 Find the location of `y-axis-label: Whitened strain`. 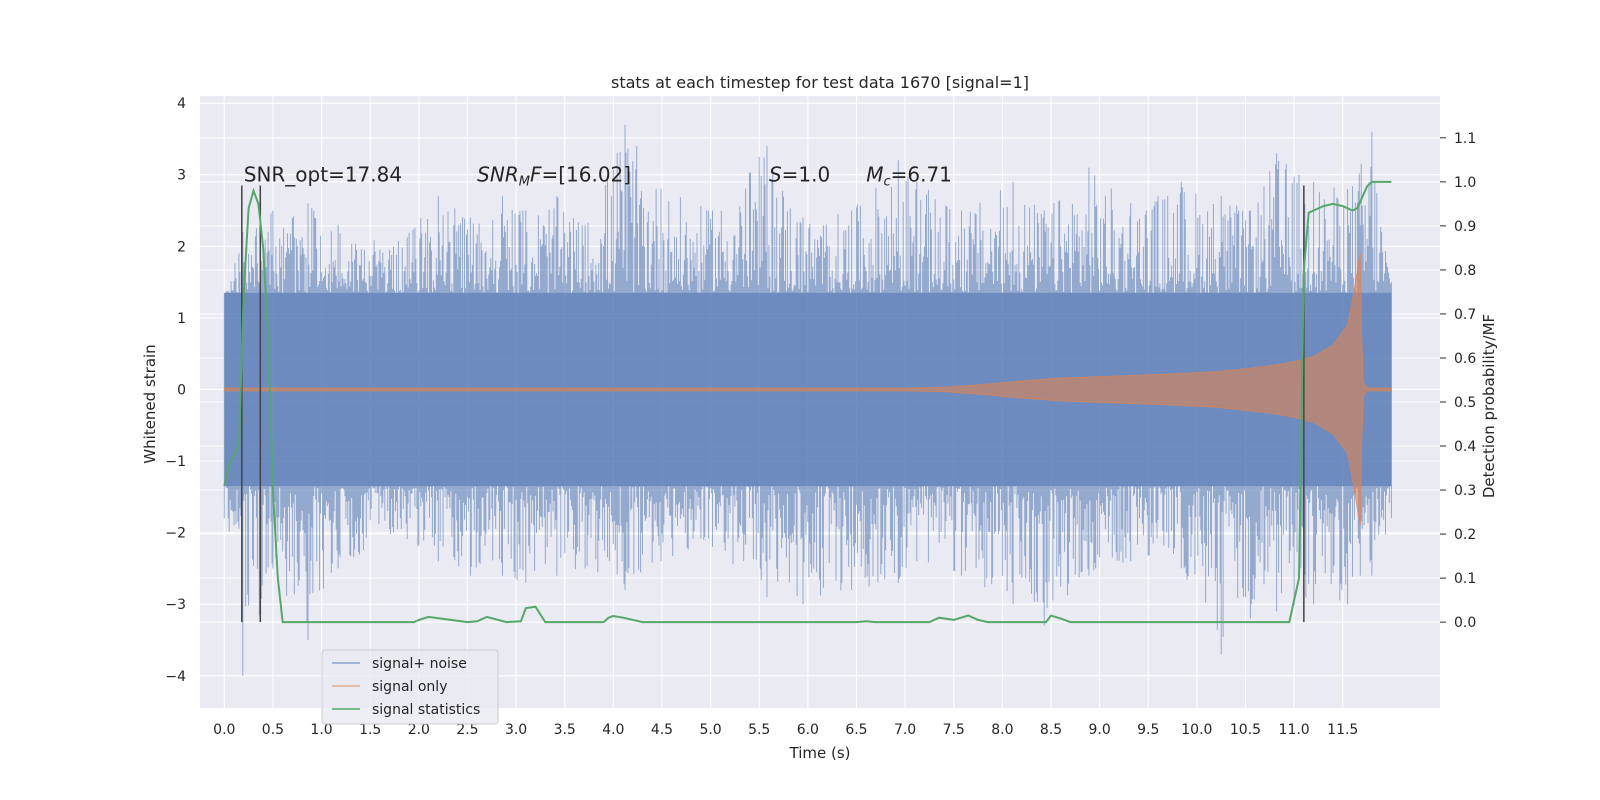

y-axis-label: Whitened strain is located at coordinates (150, 403).